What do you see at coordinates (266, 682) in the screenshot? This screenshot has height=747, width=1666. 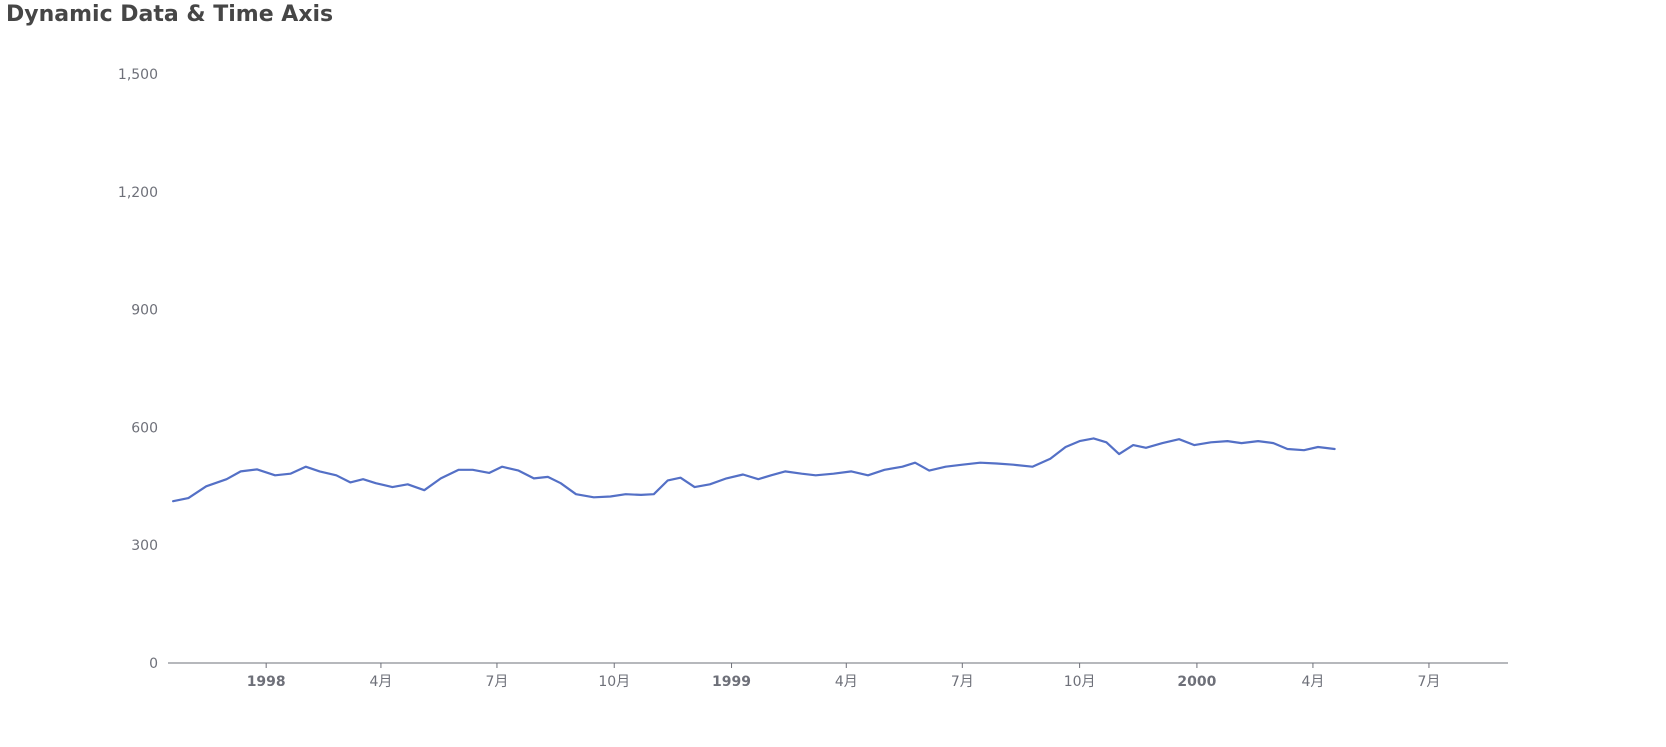 I see `x-tick-label: 1998` at bounding box center [266, 682].